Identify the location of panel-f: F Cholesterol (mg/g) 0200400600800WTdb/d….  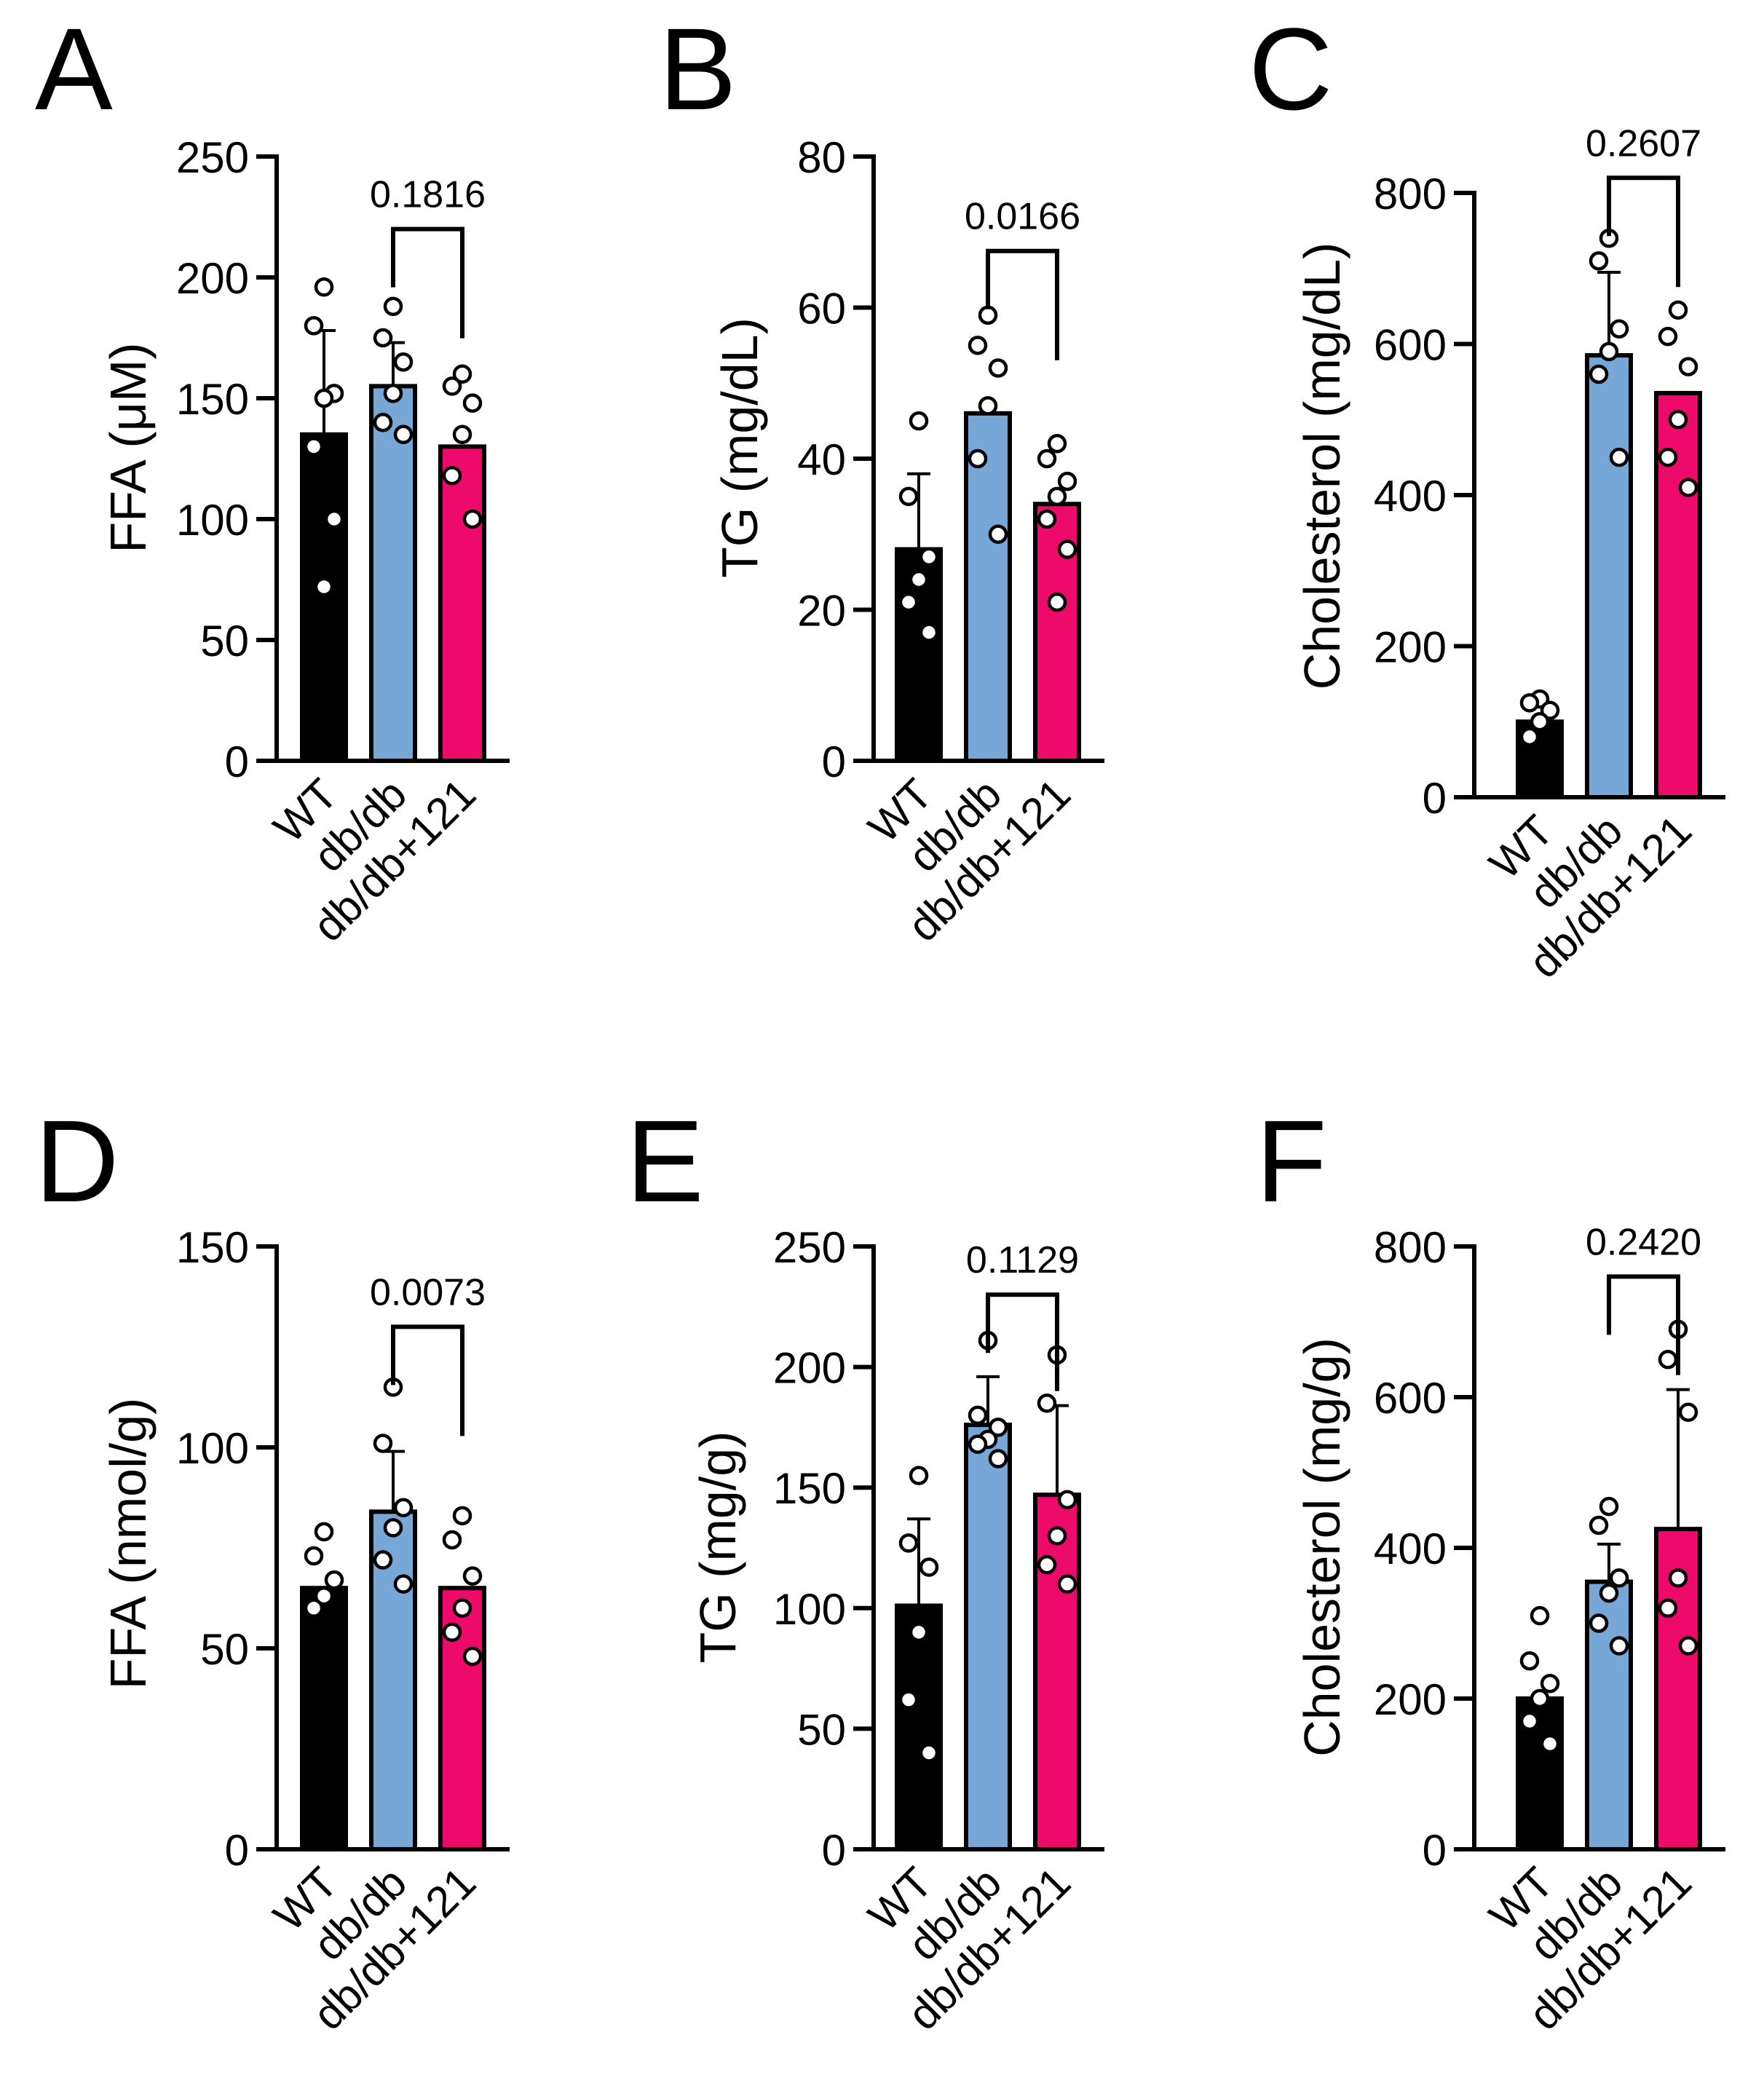
(1491, 1567).